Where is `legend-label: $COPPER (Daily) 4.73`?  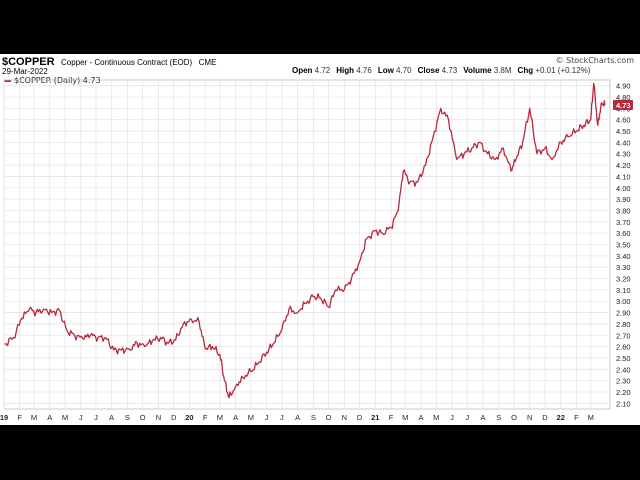
legend-label: $COPPER (Daily) 4.73 is located at coordinates (57, 80).